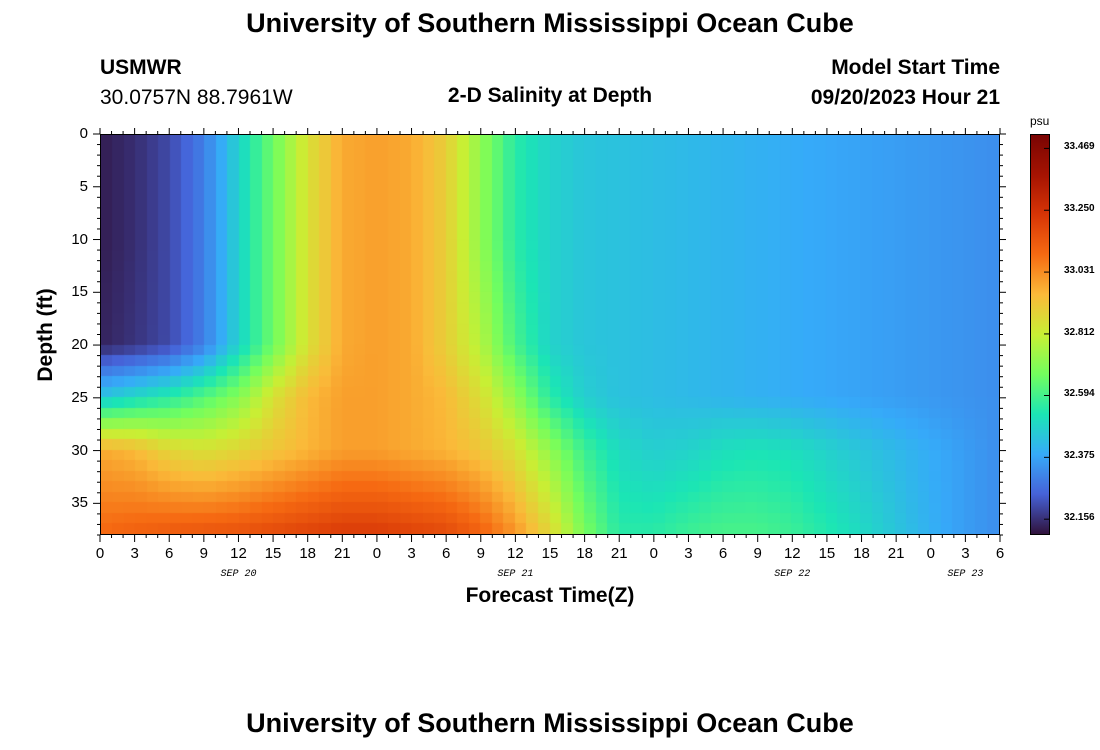 This screenshot has height=750, width=1100. Describe the element at coordinates (1079, 271) in the screenshot. I see `colorbar-tick-label: 33.031` at that location.